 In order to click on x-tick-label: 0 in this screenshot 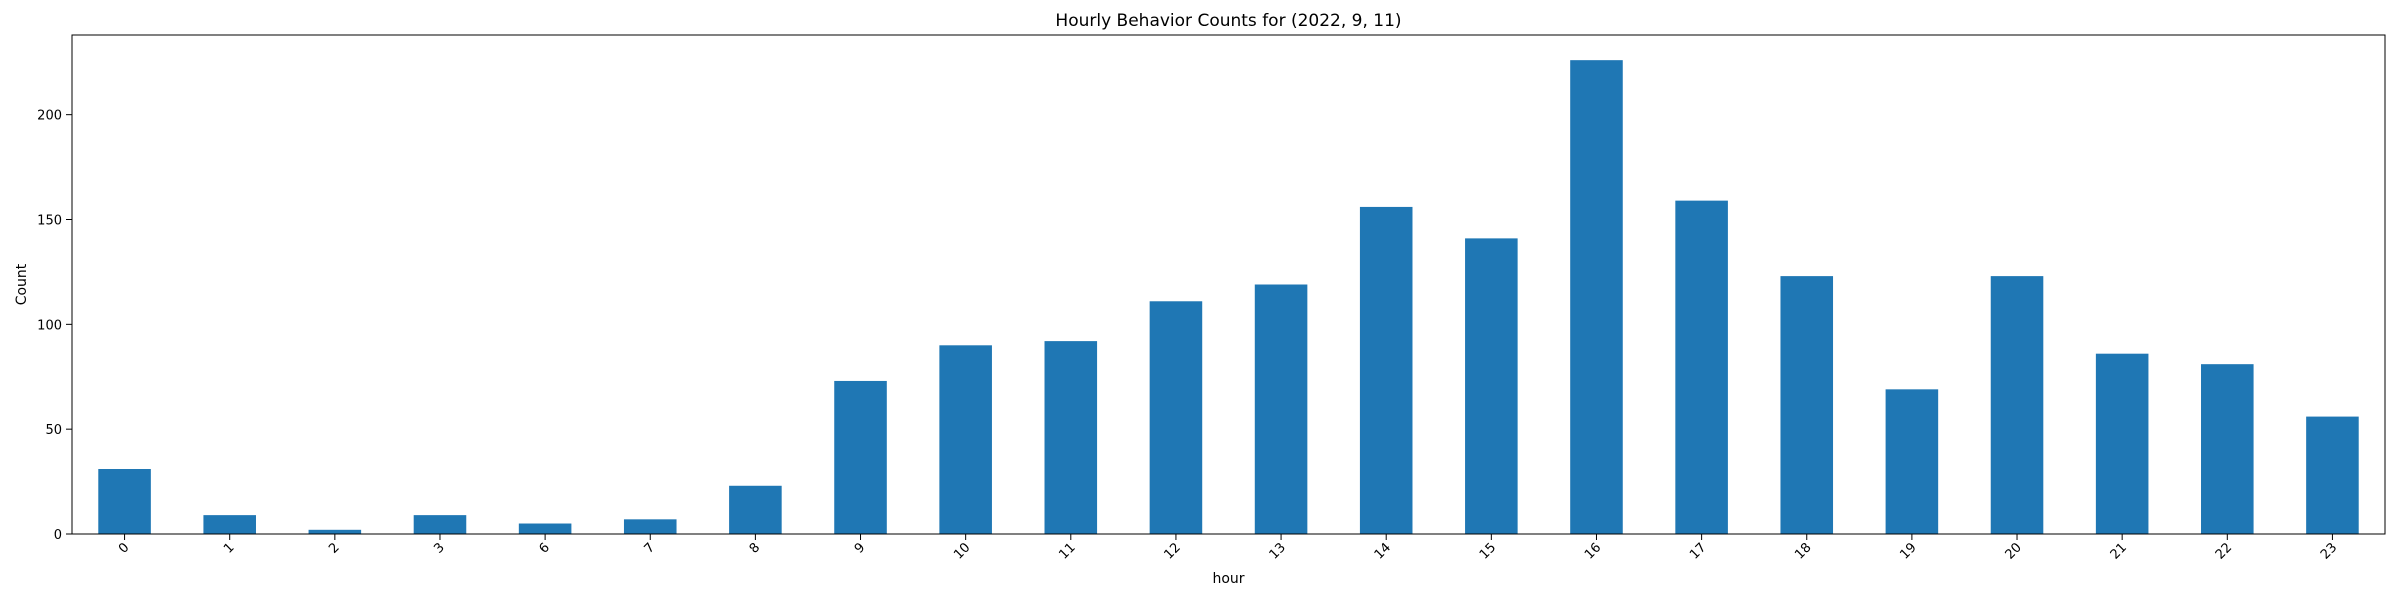, I will do `click(124, 548)`.